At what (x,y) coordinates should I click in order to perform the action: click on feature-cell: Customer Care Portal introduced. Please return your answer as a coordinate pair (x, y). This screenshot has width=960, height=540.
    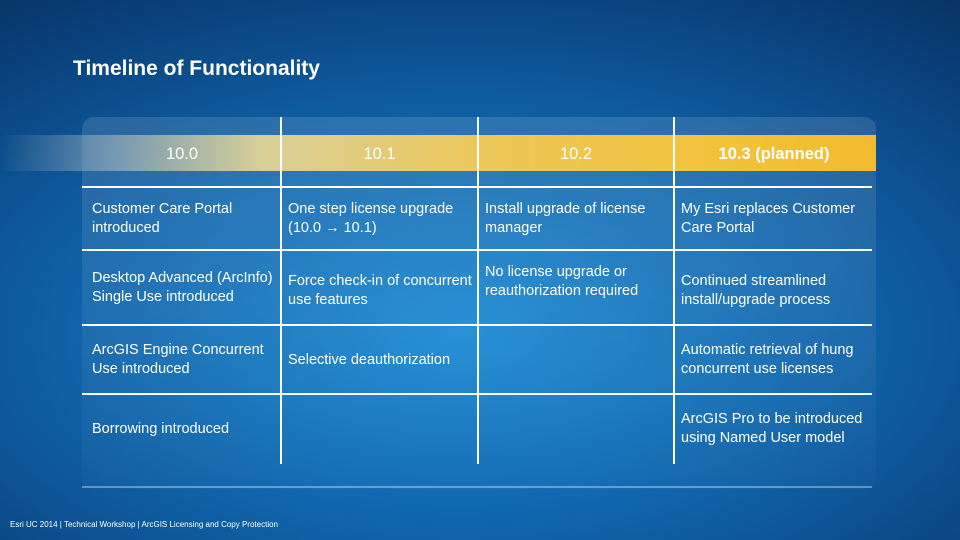
    Looking at the image, I should click on (162, 218).